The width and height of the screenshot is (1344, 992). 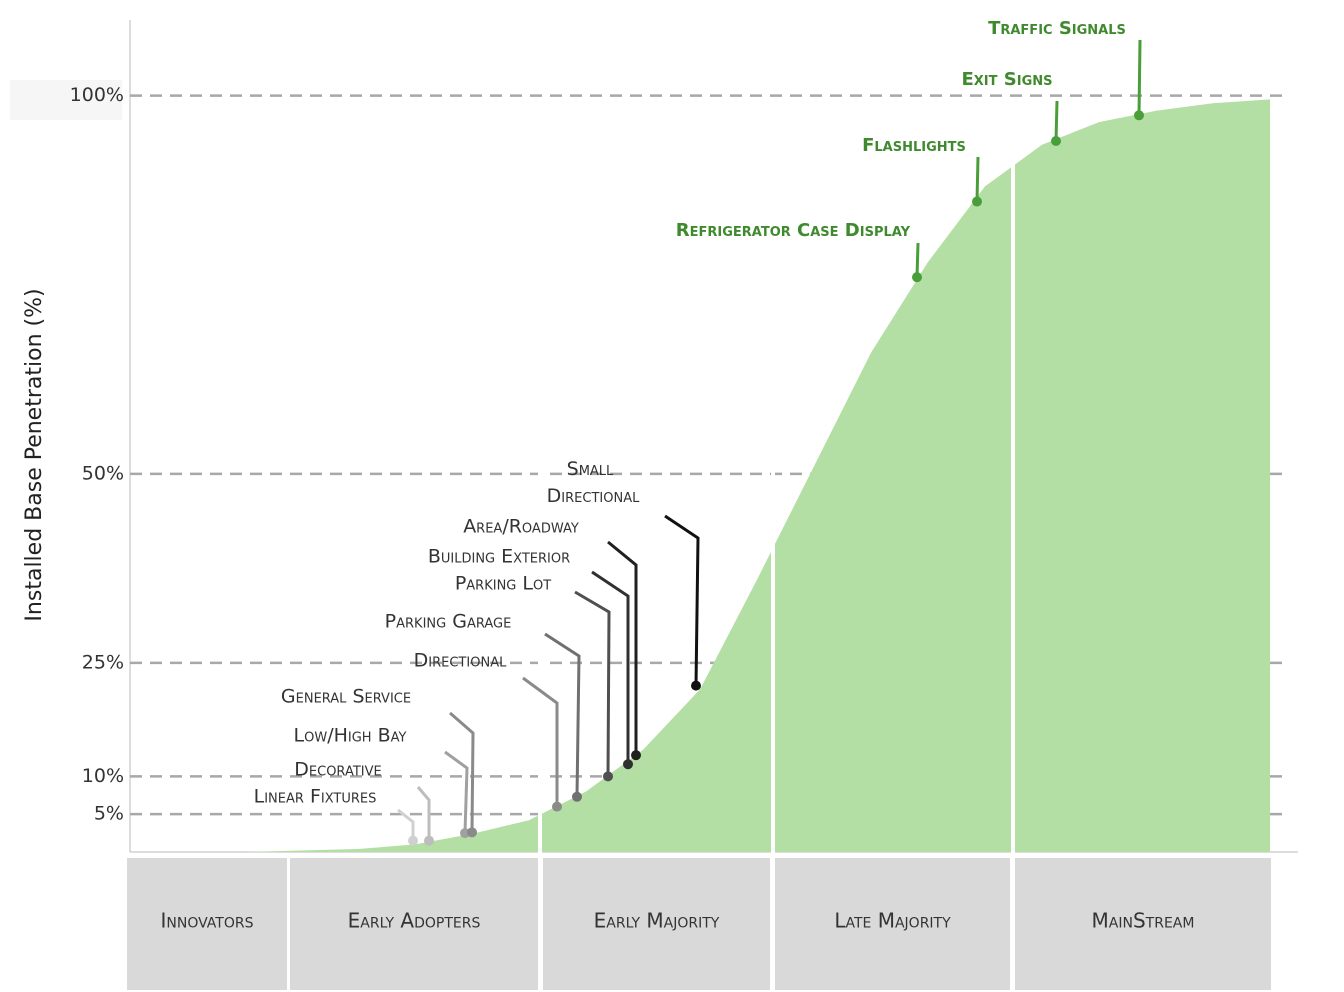 I want to click on stage-label: MainStream, so click(x=1143, y=921).